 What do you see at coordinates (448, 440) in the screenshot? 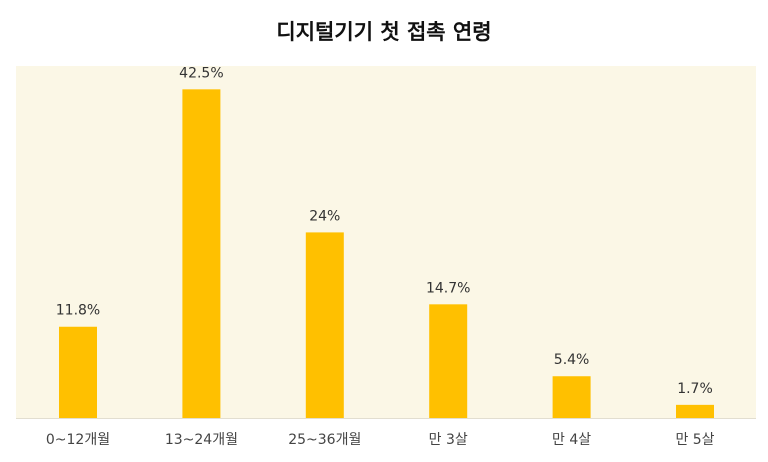
I see `x-tick-label: 만 3살` at bounding box center [448, 440].